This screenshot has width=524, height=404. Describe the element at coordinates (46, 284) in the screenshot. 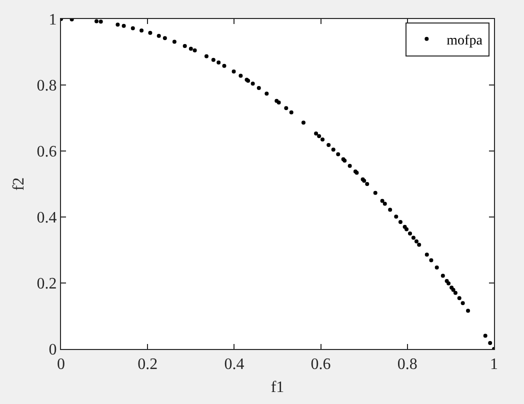

I see `y-tick-label: 0.2` at that location.